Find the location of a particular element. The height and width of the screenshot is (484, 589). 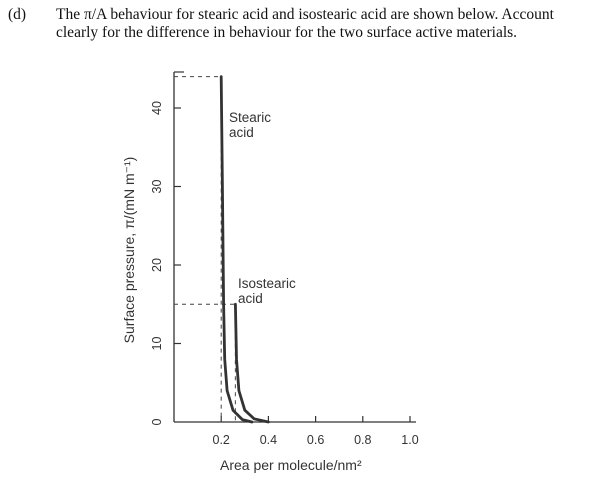

x-axis-ticks: 0.2 0.4 0.6 0.8 1.0 is located at coordinates (316, 431).